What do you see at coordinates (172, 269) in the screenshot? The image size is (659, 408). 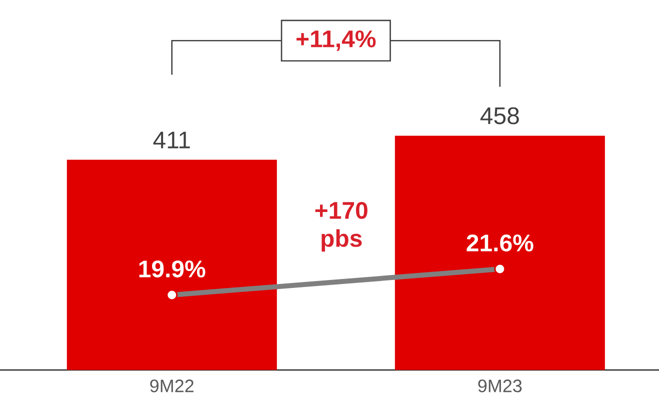 I see `data-label: 19.9%` at bounding box center [172, 269].